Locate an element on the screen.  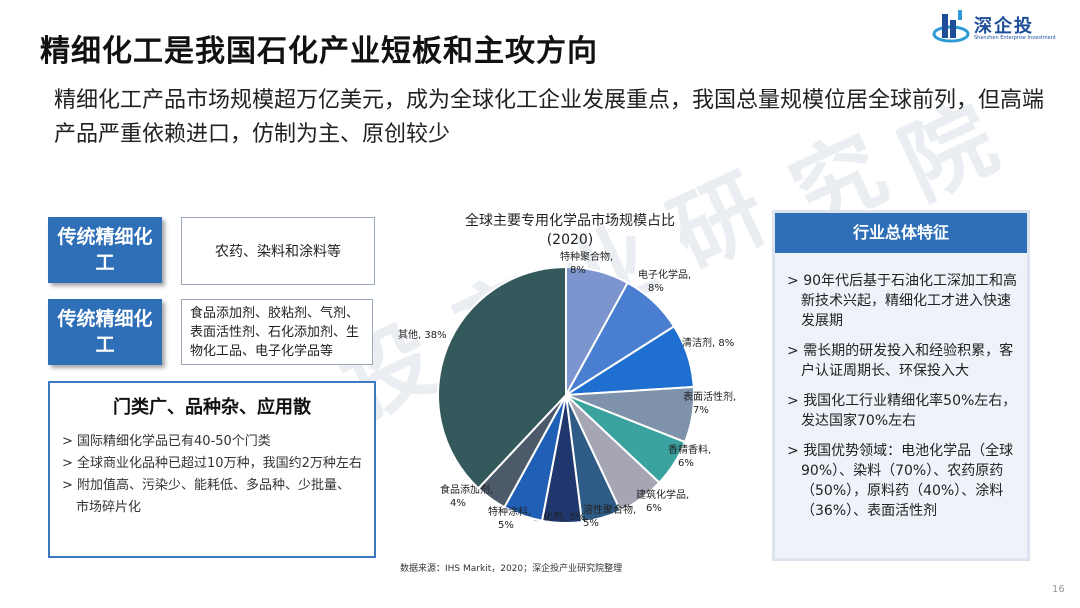
category-label-1: 传统精细化工 is located at coordinates (105, 250).